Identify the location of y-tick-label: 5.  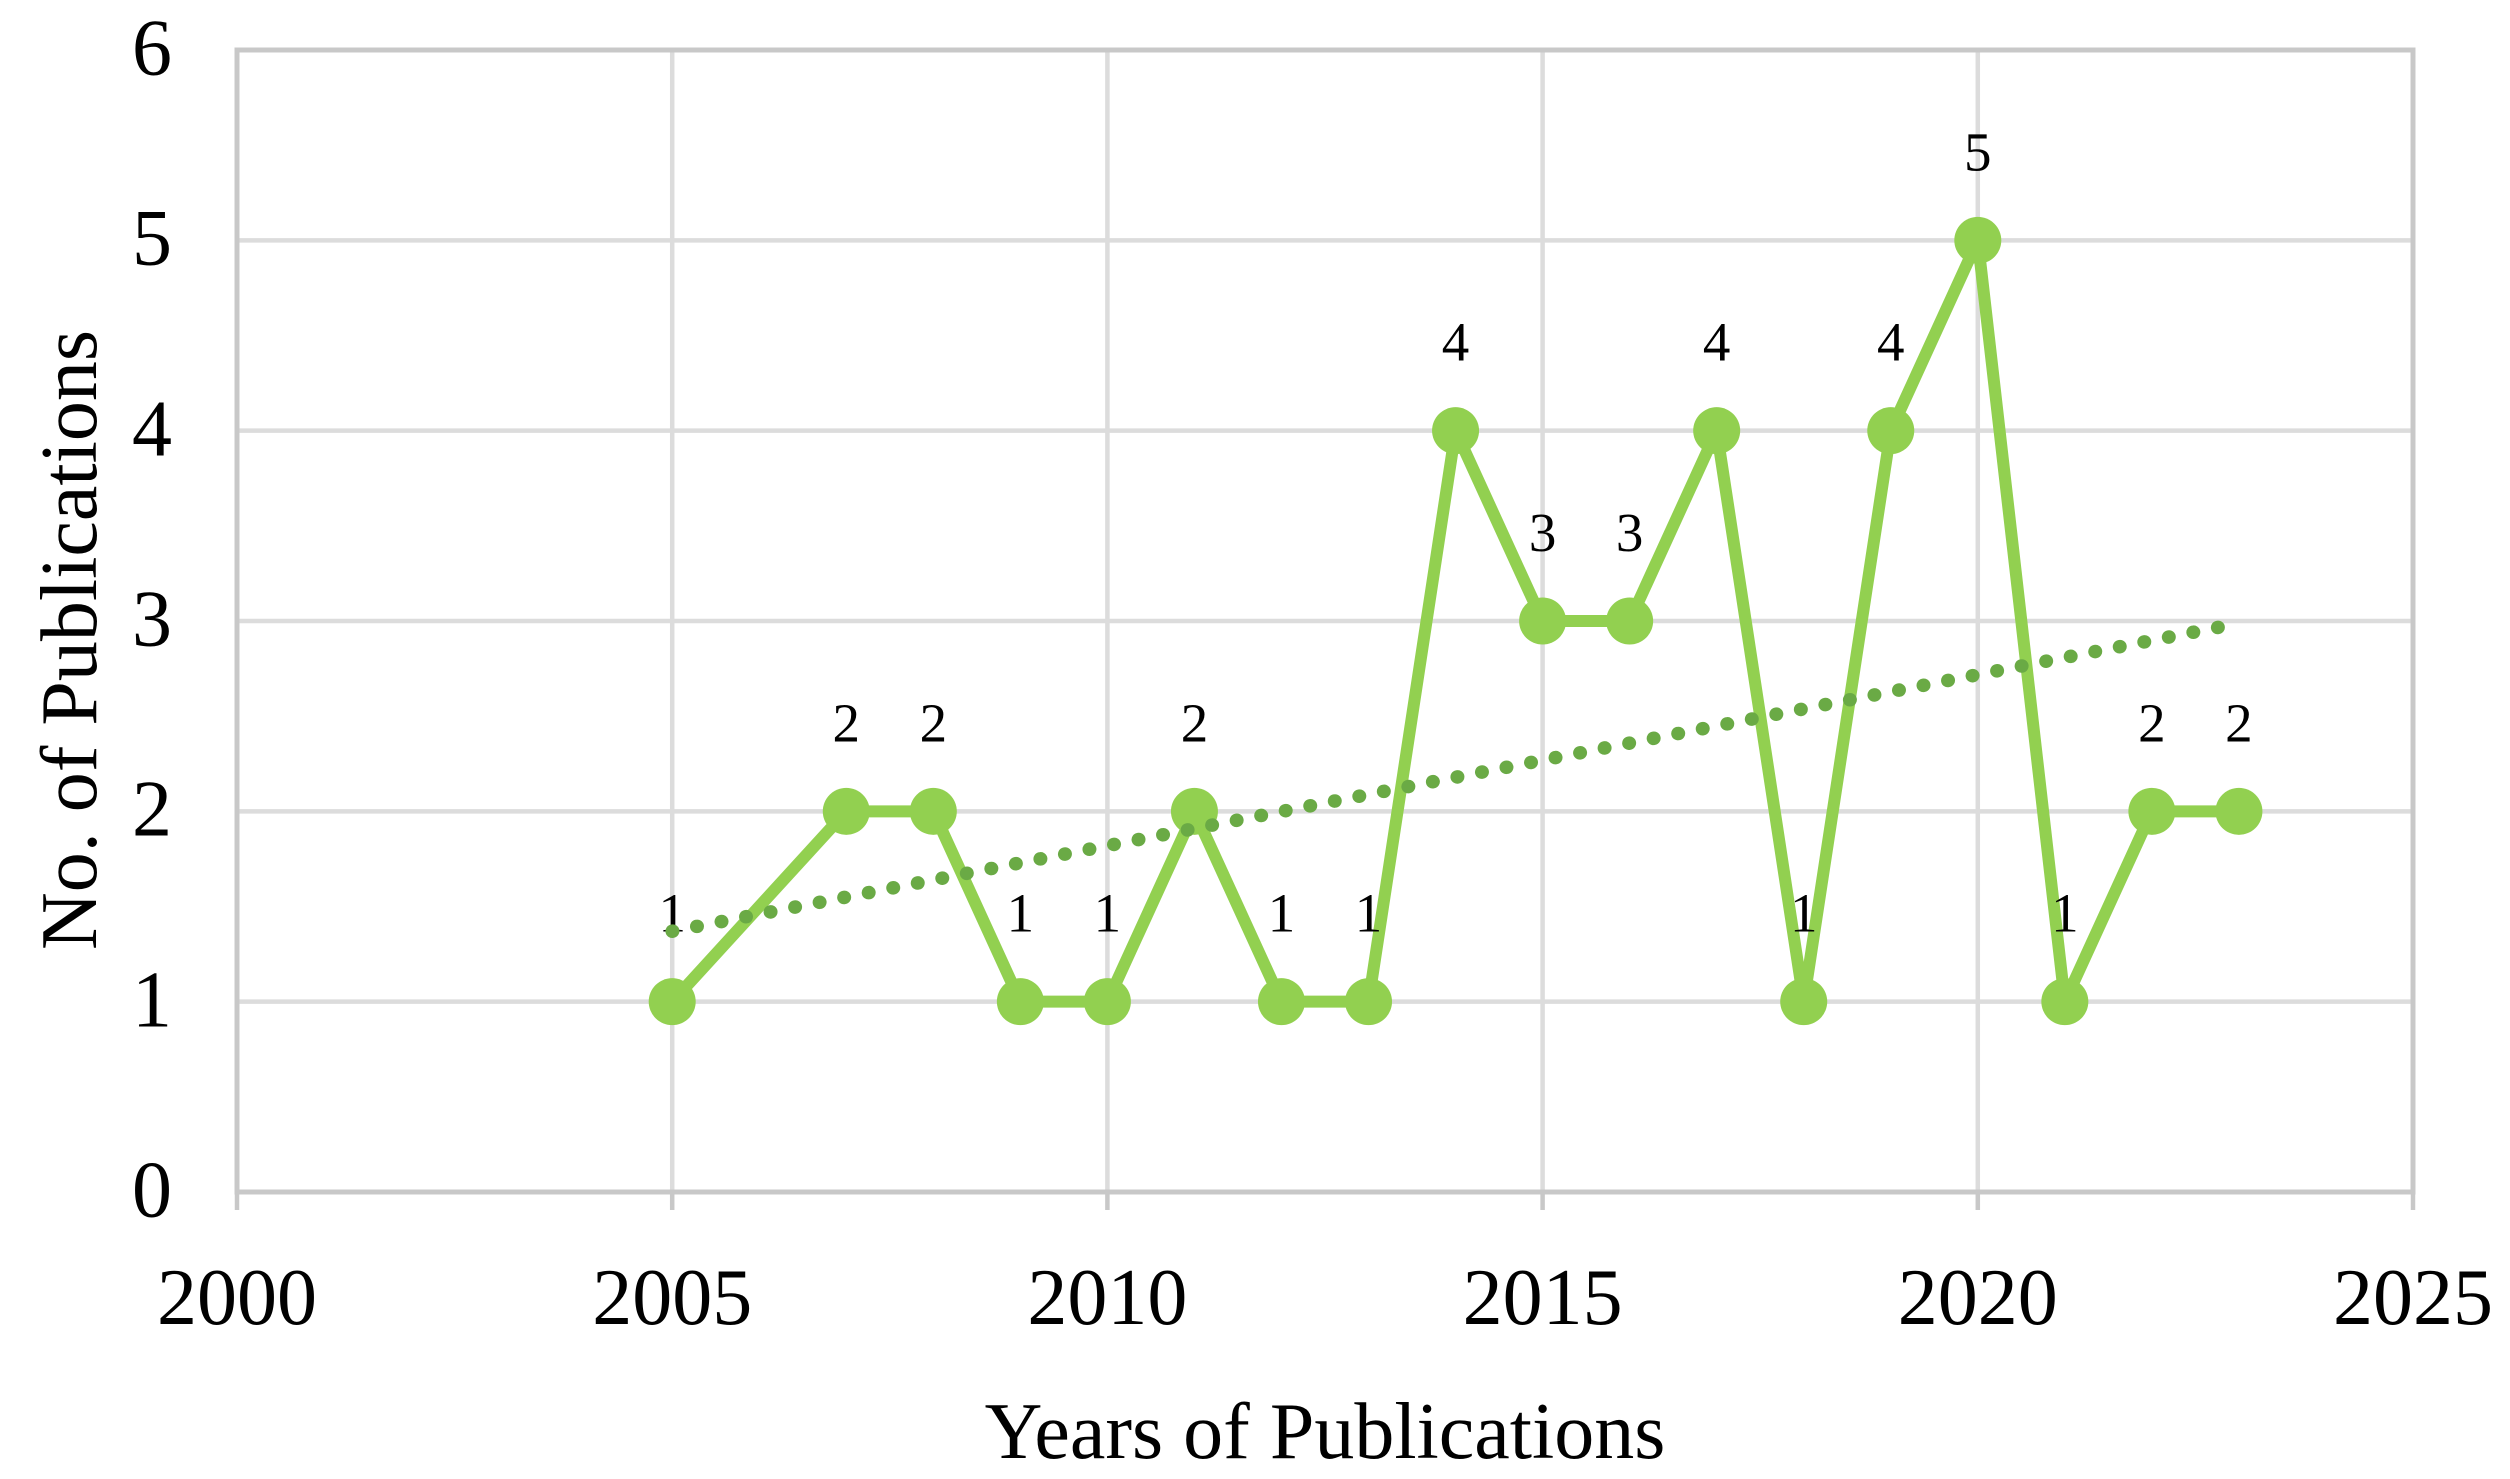
(152, 238).